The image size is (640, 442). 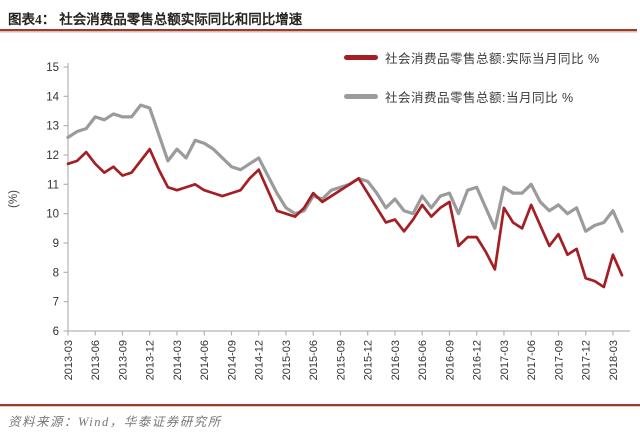 I want to click on x-tick-label: 2017-06, so click(x=532, y=360).